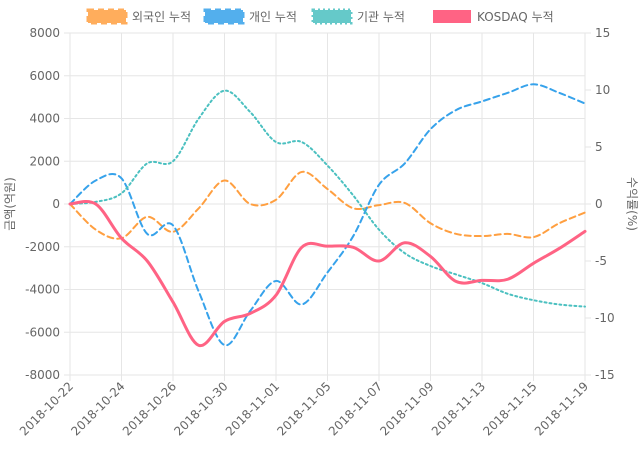  Describe the element at coordinates (42, 332) in the screenshot. I see `y-left-tick-label: -6000` at that location.